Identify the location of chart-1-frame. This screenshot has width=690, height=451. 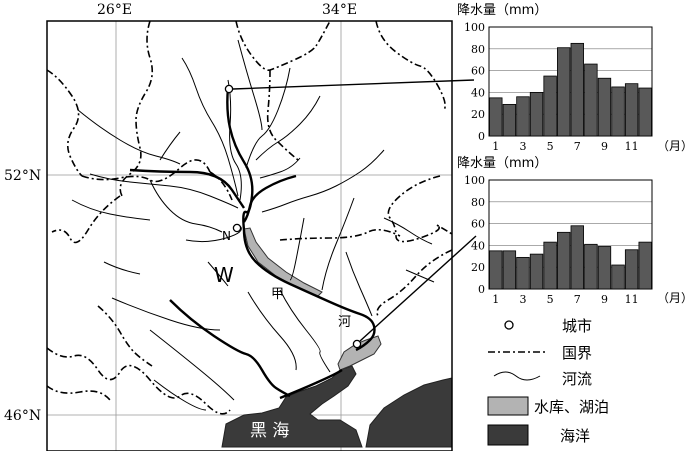
(570, 81).